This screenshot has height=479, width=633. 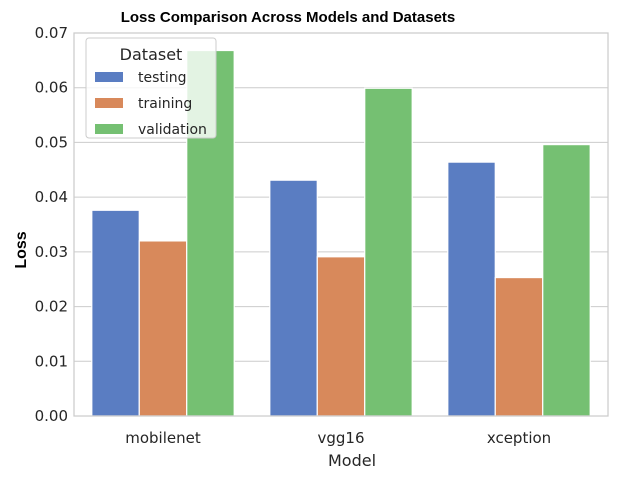 What do you see at coordinates (519, 346) in the screenshot?
I see `bar-training-xception` at bounding box center [519, 346].